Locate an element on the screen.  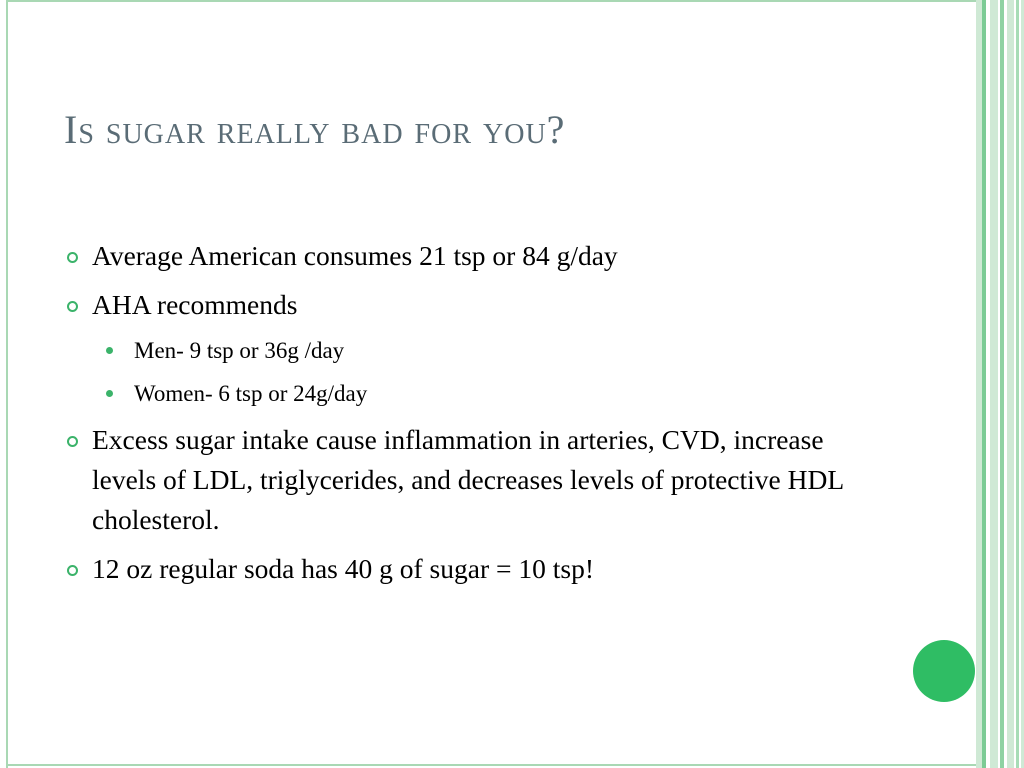
sub-bullet-text: Men- 9 tsp or 36g /day is located at coordinates (239, 350).